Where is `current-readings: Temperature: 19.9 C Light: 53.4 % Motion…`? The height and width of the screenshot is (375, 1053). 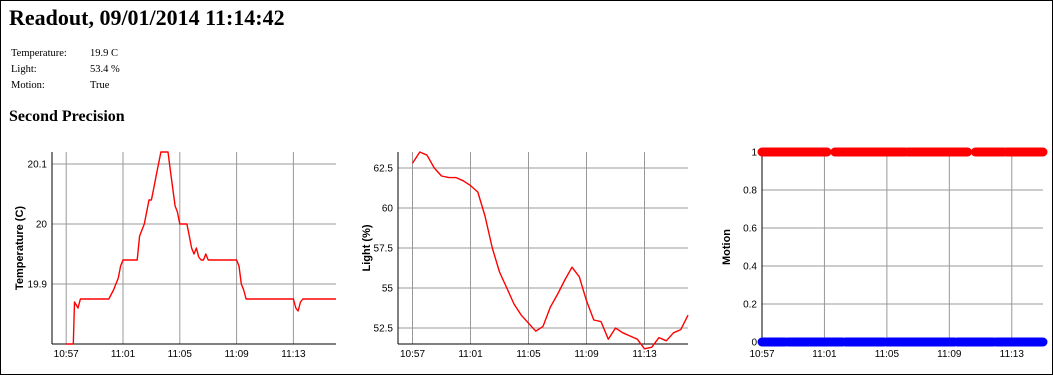 current-readings: Temperature: 19.9 C Light: 53.4 % Motion… is located at coordinates (65, 70).